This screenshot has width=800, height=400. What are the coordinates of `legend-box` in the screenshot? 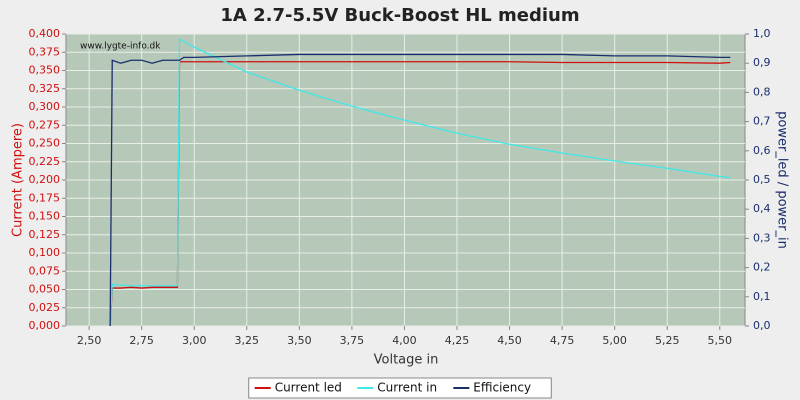 It's located at (400, 388).